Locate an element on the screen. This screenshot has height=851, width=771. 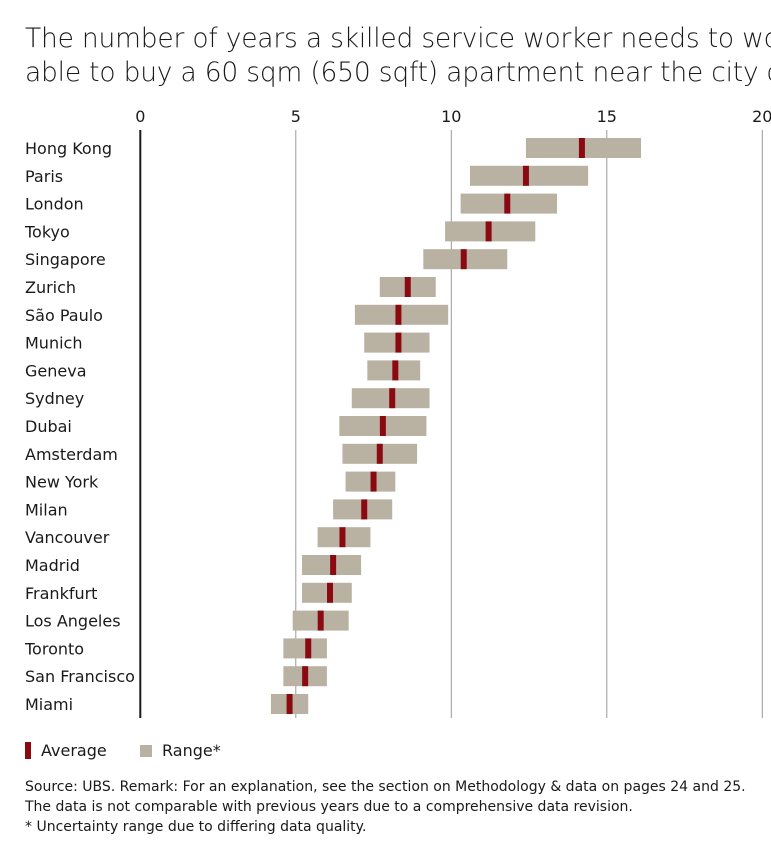
category-label: Tokyo is located at coordinates (47, 231).